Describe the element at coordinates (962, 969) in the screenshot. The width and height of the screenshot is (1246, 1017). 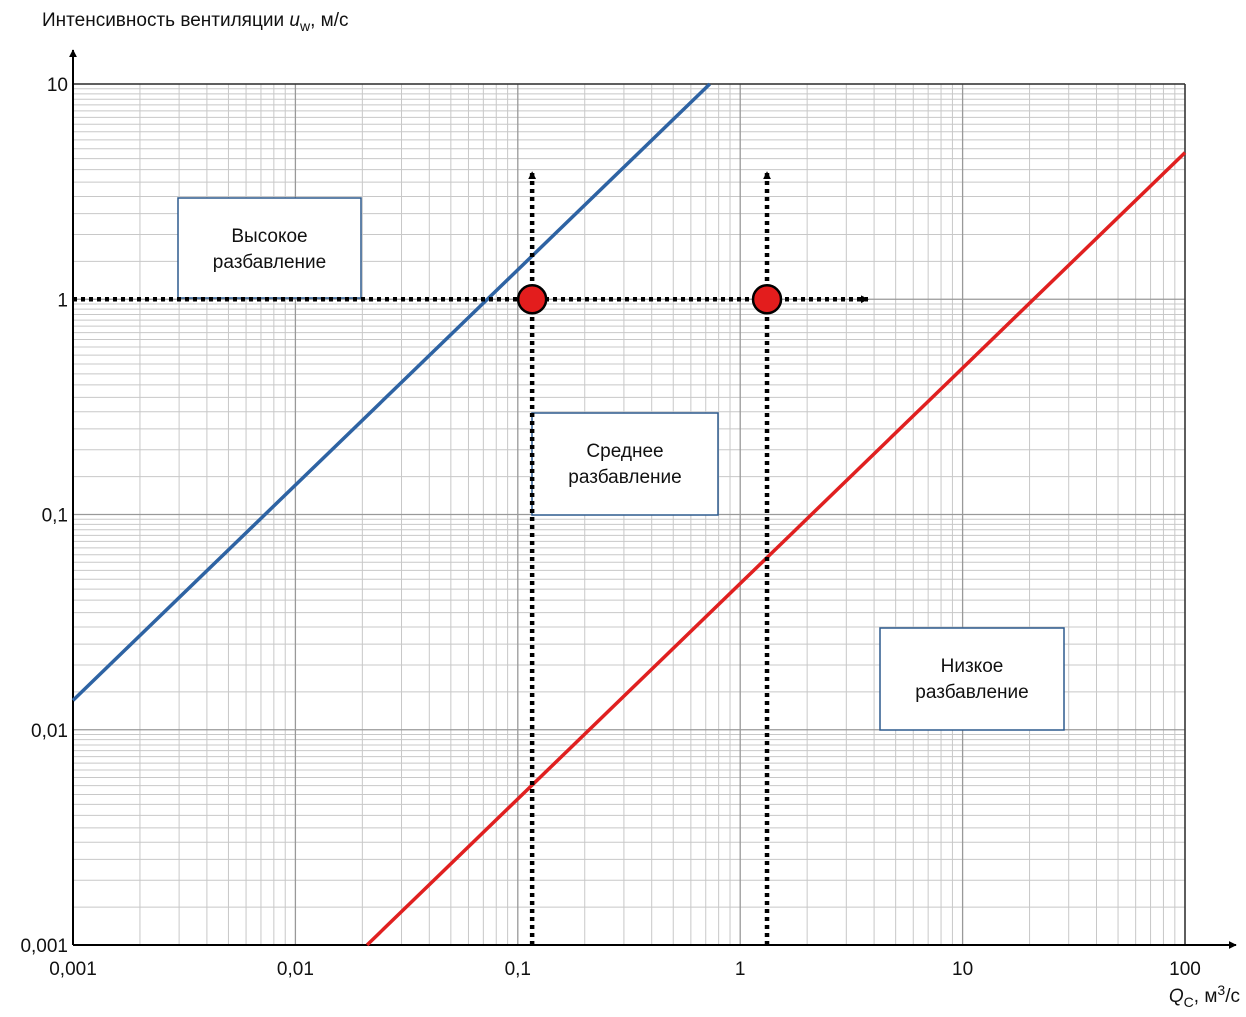
I see `x-tick-label: 10` at that location.